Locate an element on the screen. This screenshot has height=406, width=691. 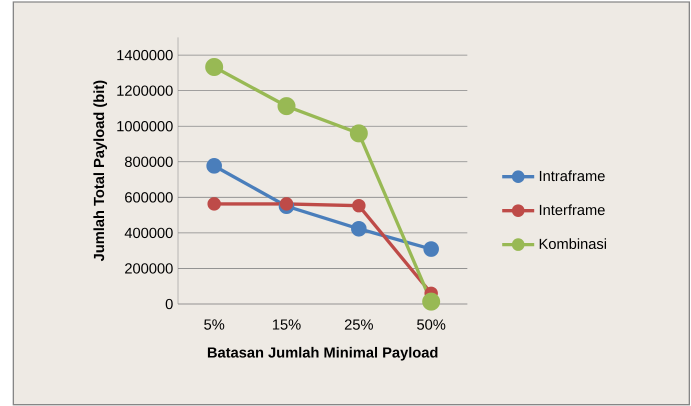
x-axis-title: Batasan Jumlah Minimal Payload is located at coordinates (323, 353).